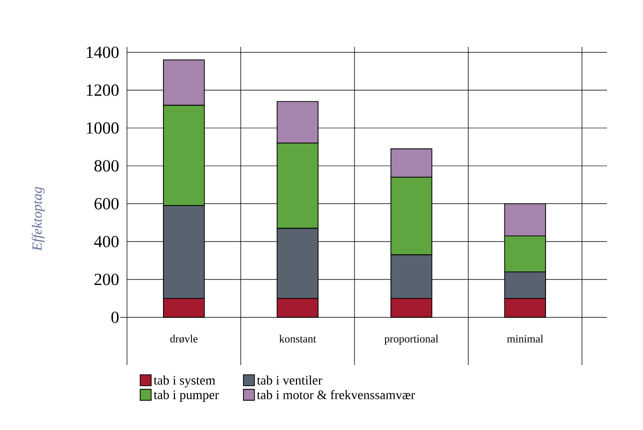  What do you see at coordinates (289, 380) in the screenshot?
I see `legend-label: tab i ventiler` at bounding box center [289, 380].